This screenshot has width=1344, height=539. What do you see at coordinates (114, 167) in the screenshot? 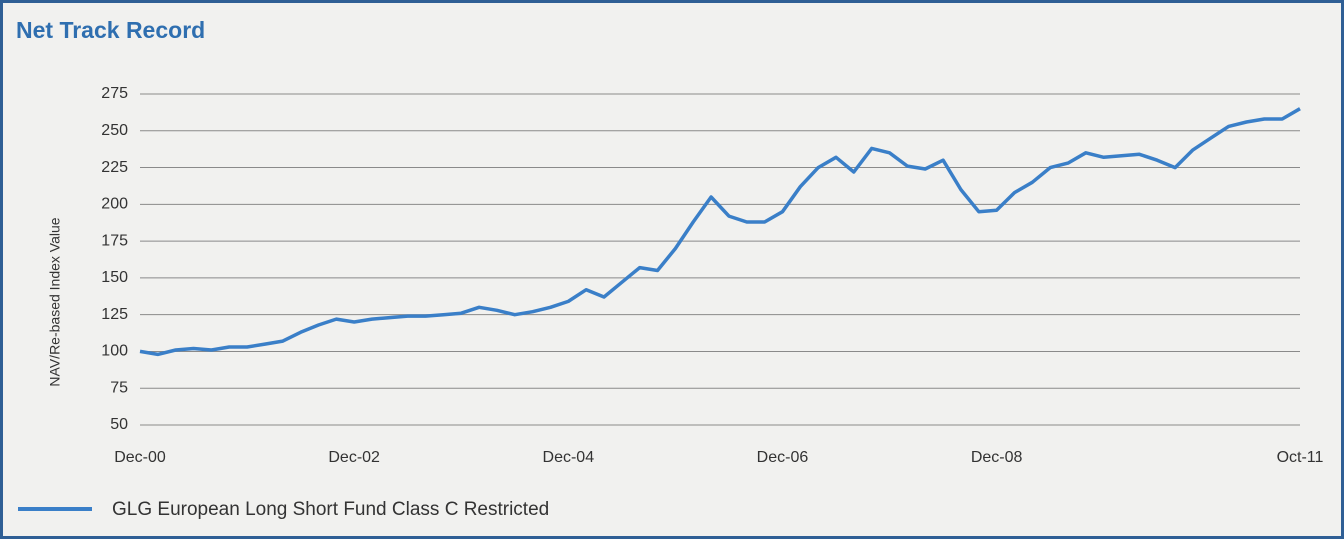
I see `y-tick-label: 225` at bounding box center [114, 167].